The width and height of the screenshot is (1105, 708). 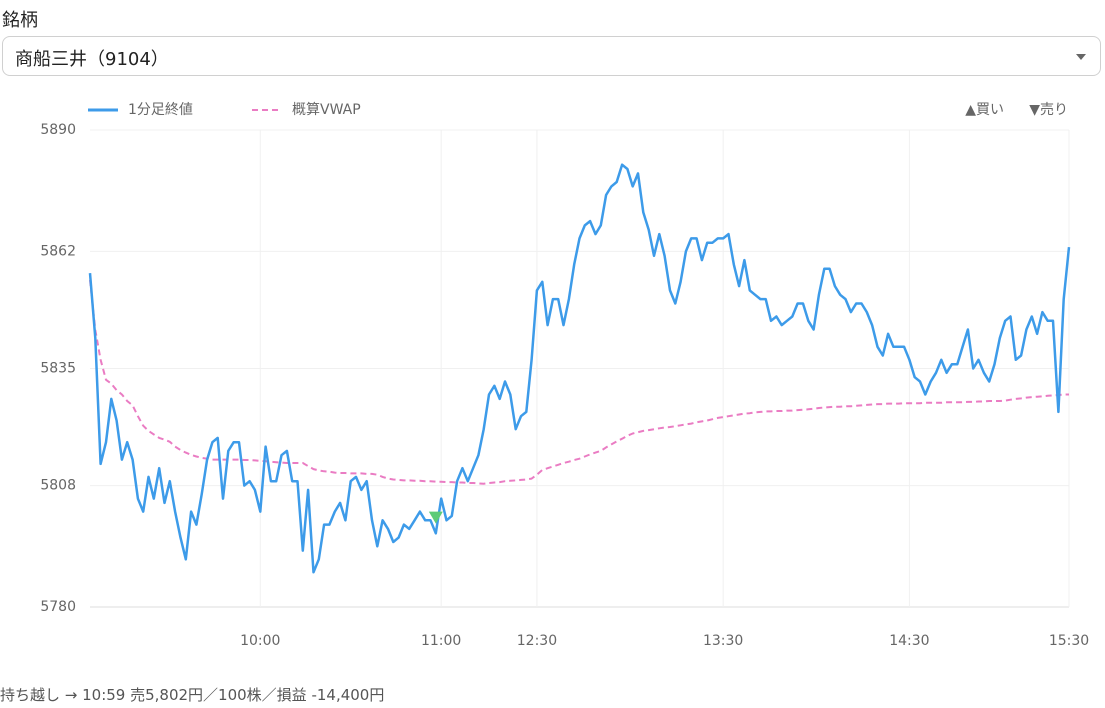 I want to click on x-tick-label: 11:00, so click(x=441, y=641).